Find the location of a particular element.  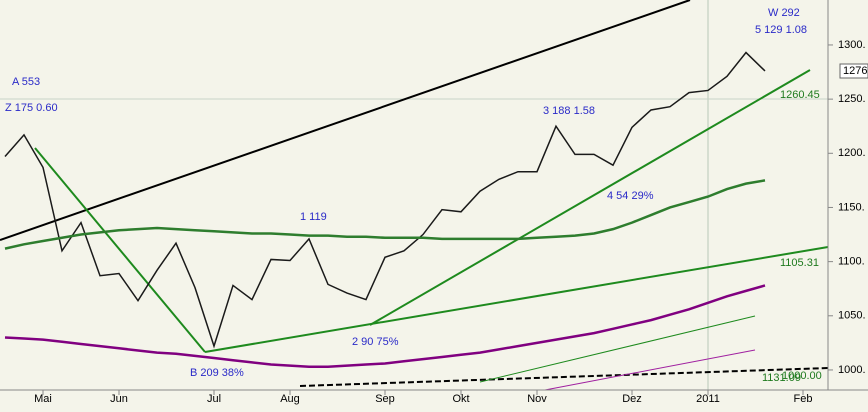

level-label: 1000.00 is located at coordinates (802, 376).